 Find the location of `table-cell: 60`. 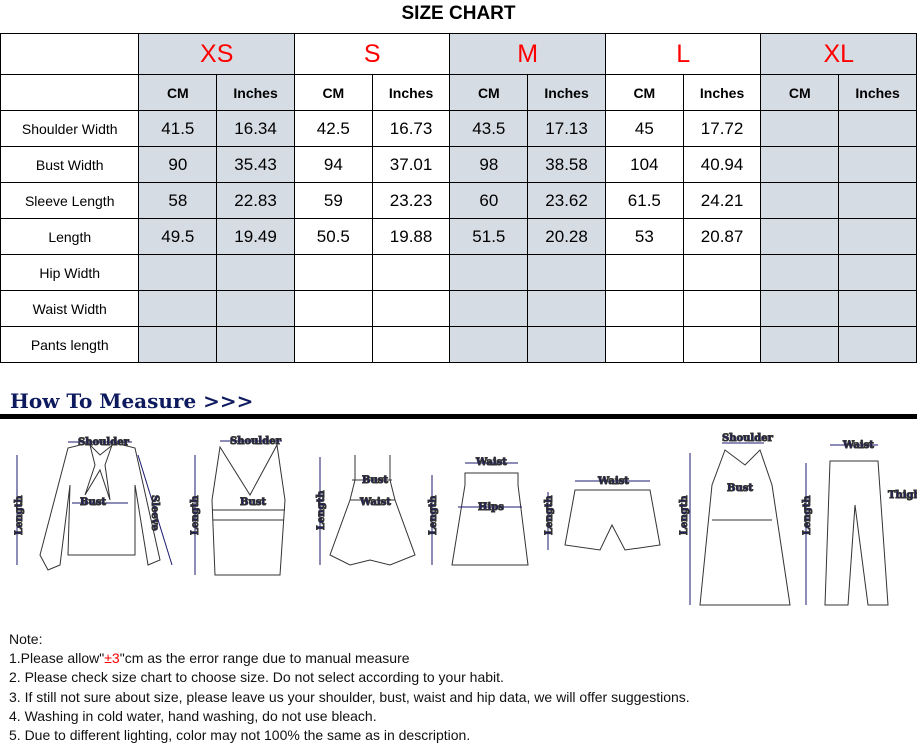

table-cell: 60 is located at coordinates (489, 200).